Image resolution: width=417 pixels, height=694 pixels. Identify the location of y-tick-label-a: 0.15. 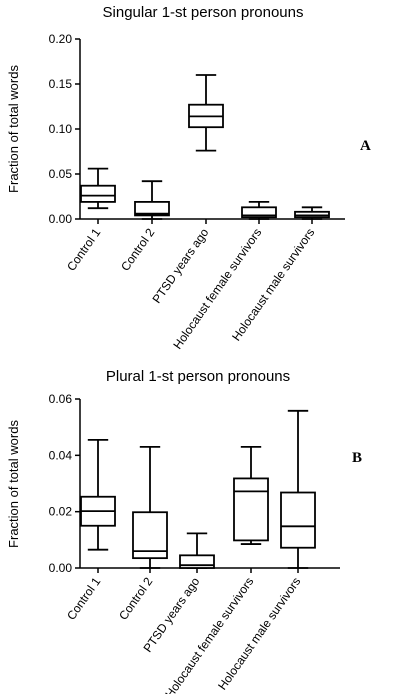
(61, 84).